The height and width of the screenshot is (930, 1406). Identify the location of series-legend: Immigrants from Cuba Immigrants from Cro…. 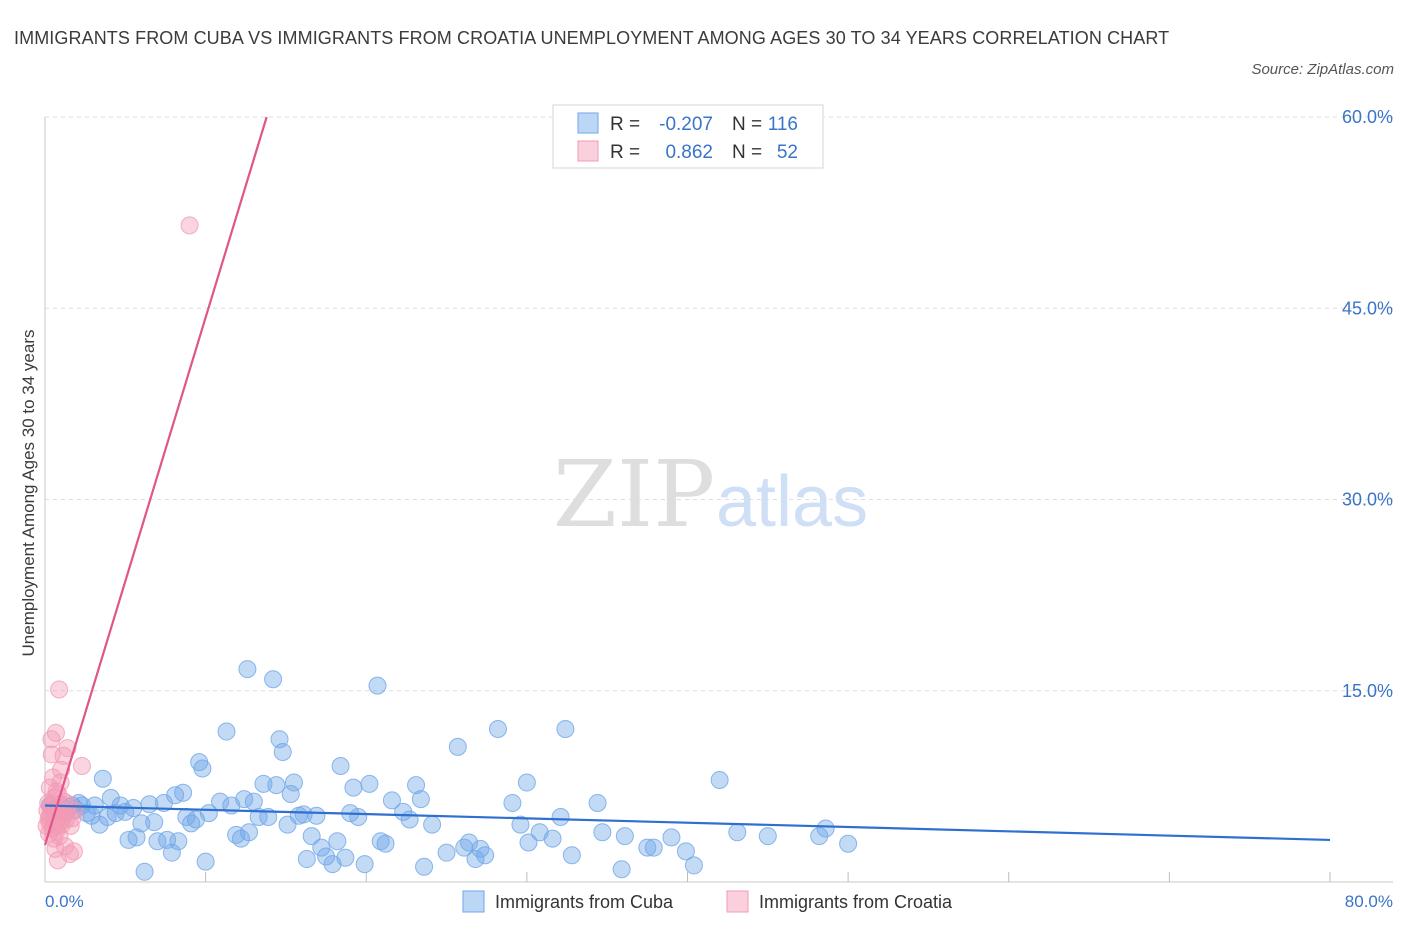
(707, 901).